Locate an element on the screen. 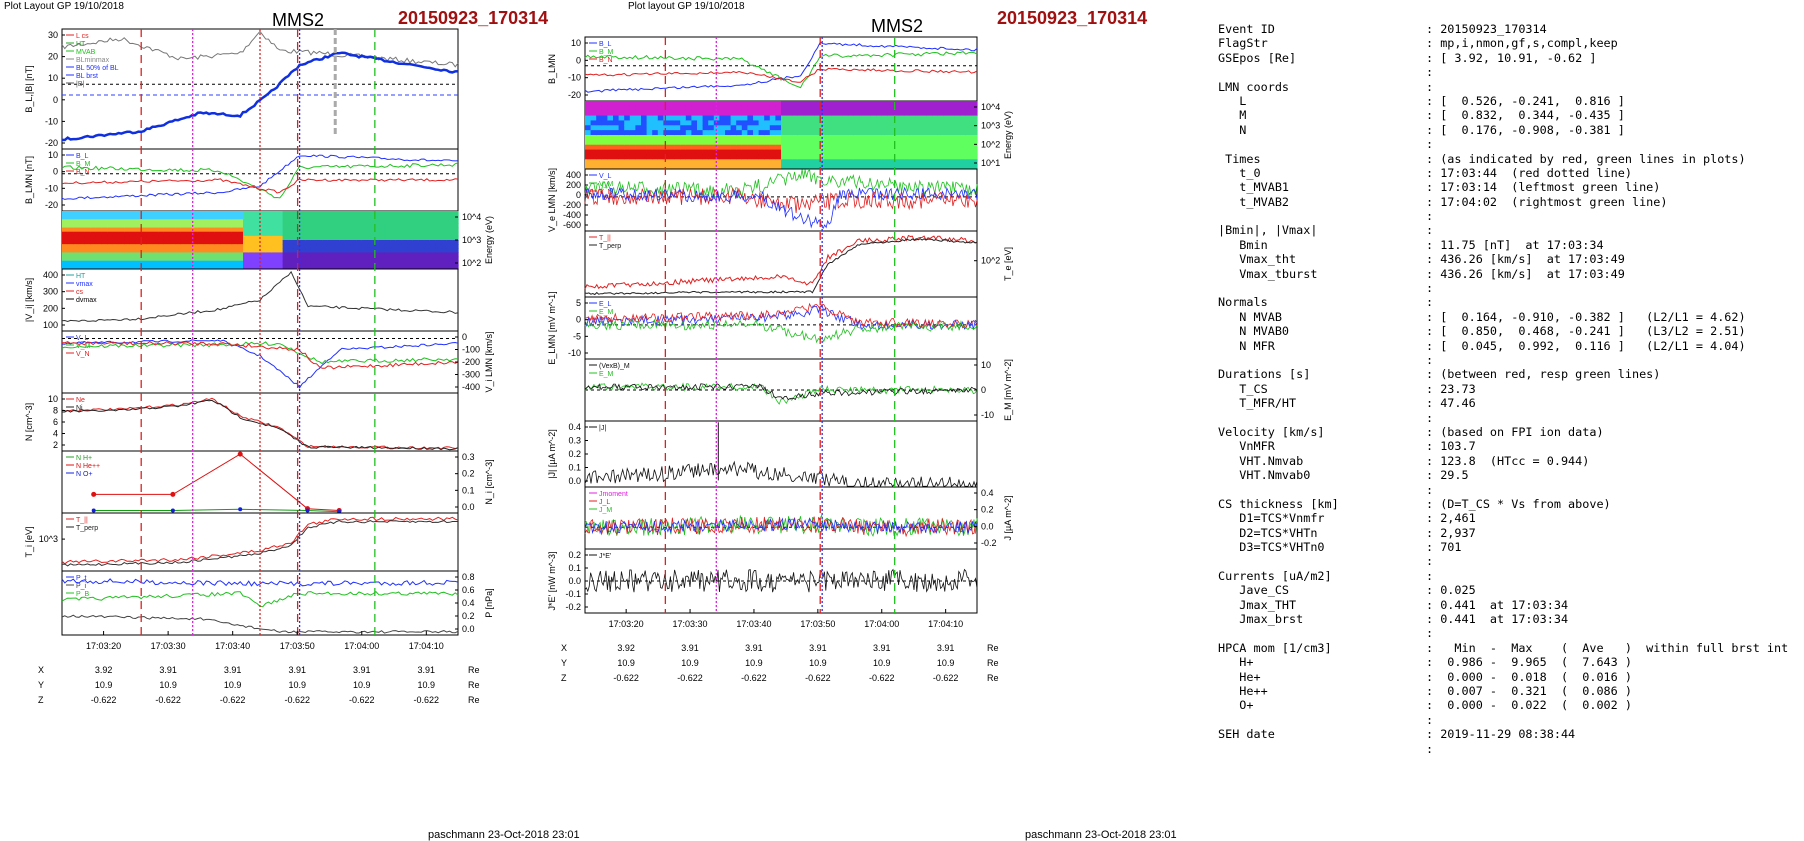  y-tick-label: -20 is located at coordinates (51, 205).